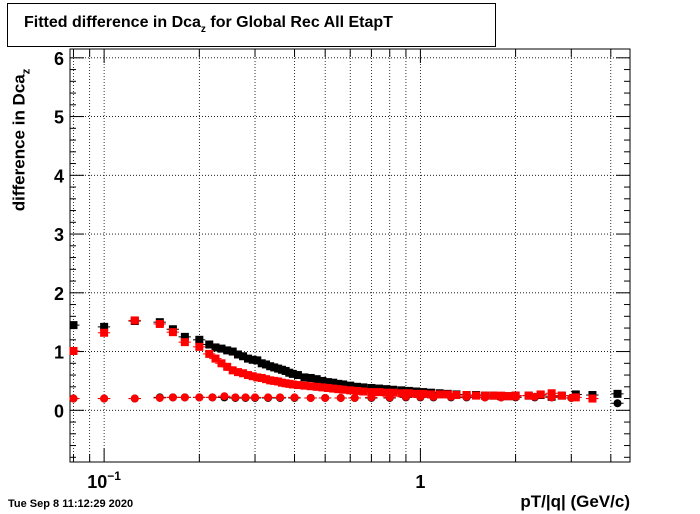 The image size is (700, 514). Describe the element at coordinates (59, 59) in the screenshot. I see `y-tick-label: 6` at that location.